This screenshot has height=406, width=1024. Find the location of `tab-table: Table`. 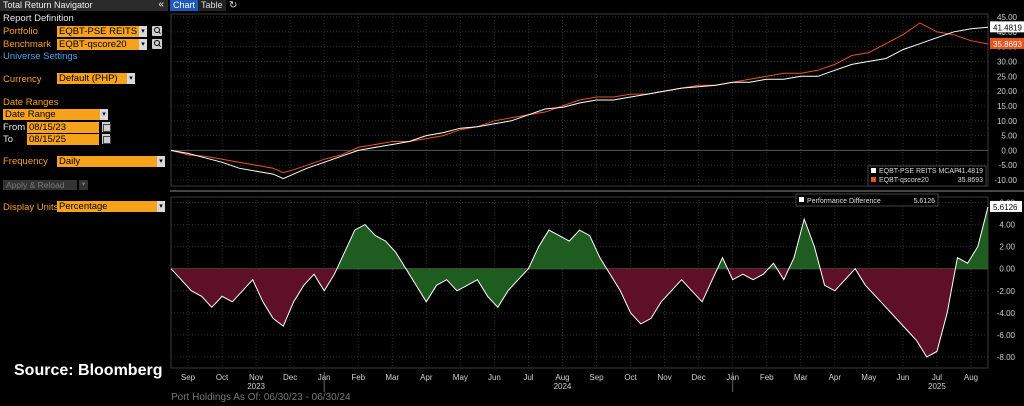

tab-table: Table is located at coordinates (212, 5).